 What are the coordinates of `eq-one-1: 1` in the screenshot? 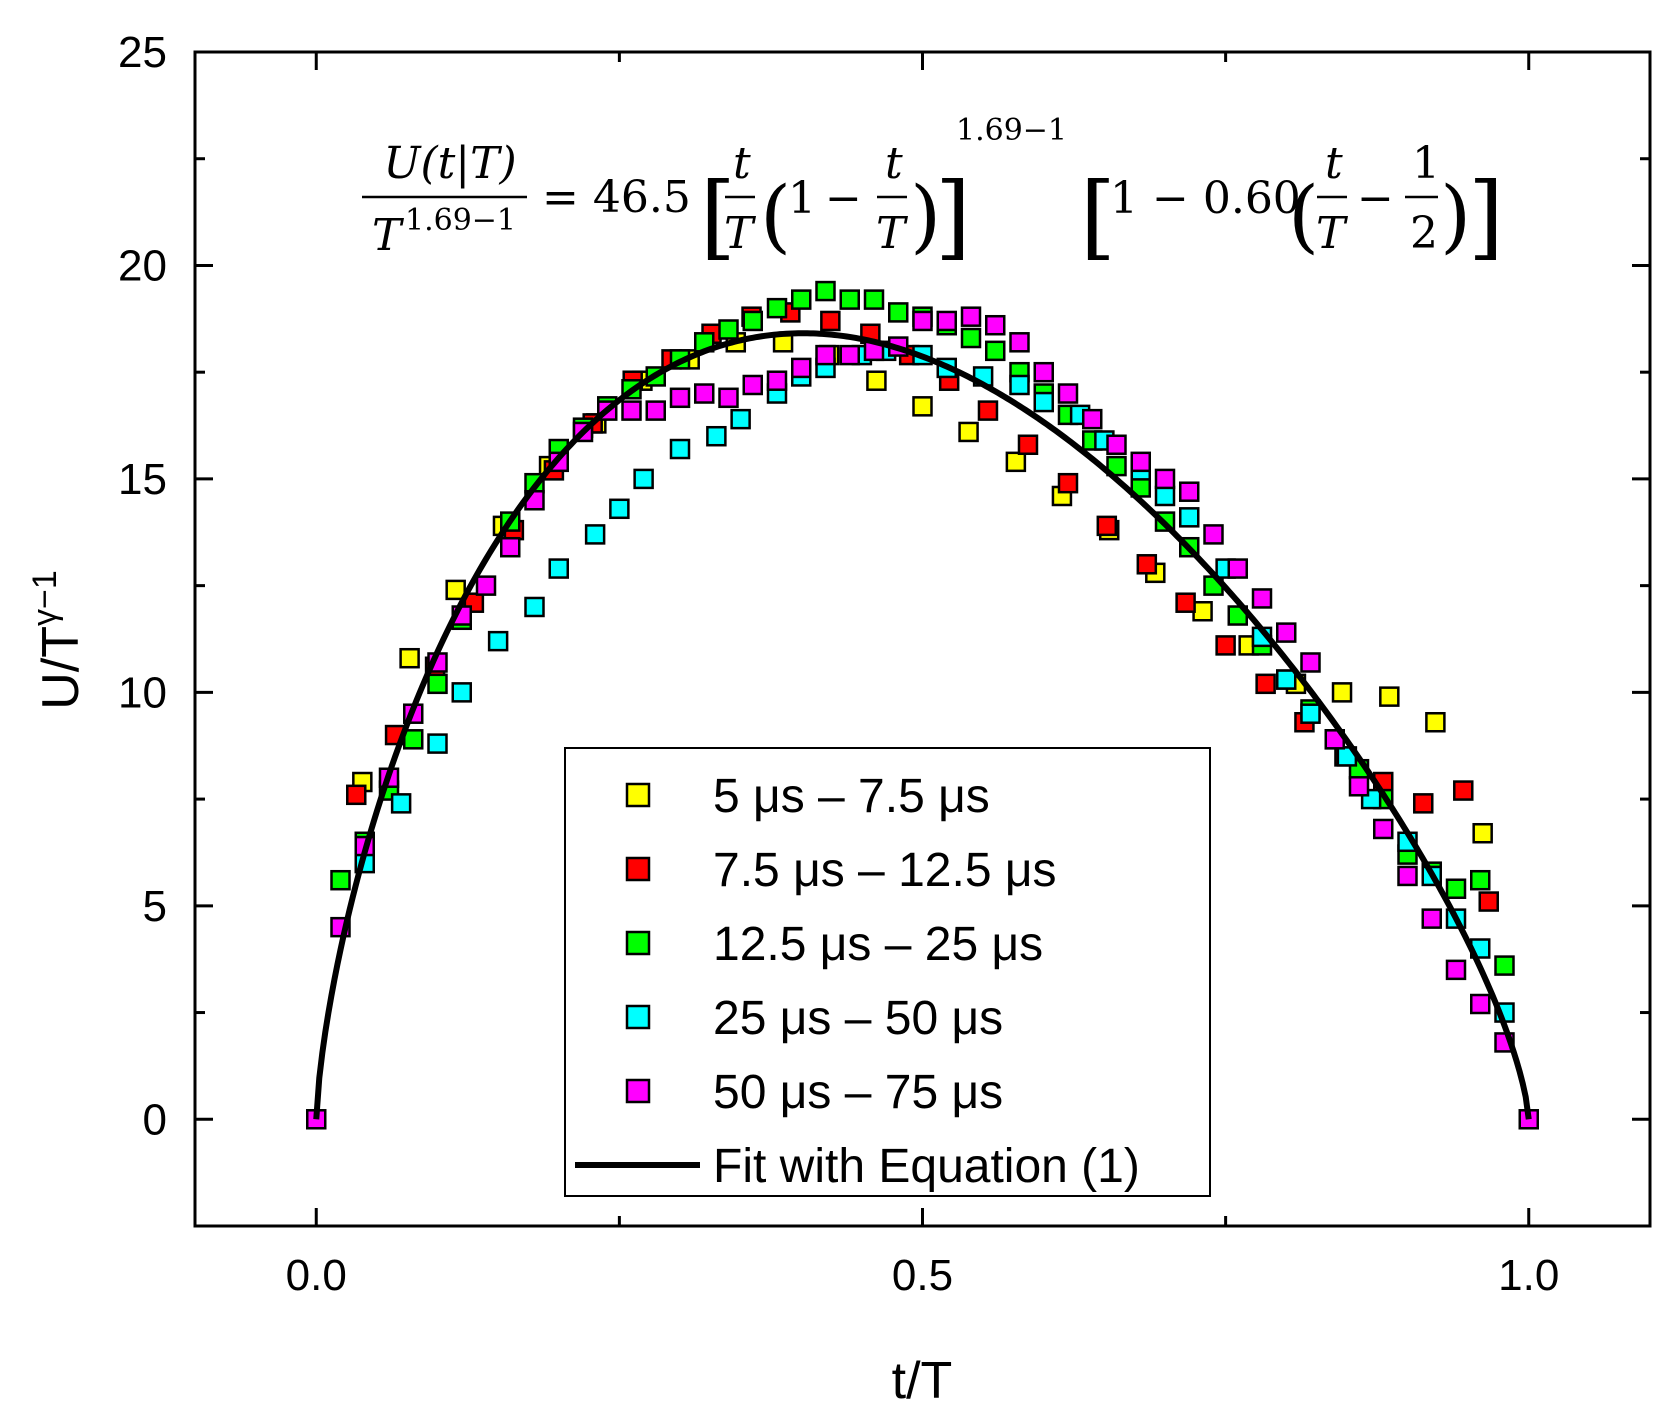 It's located at (802, 198).